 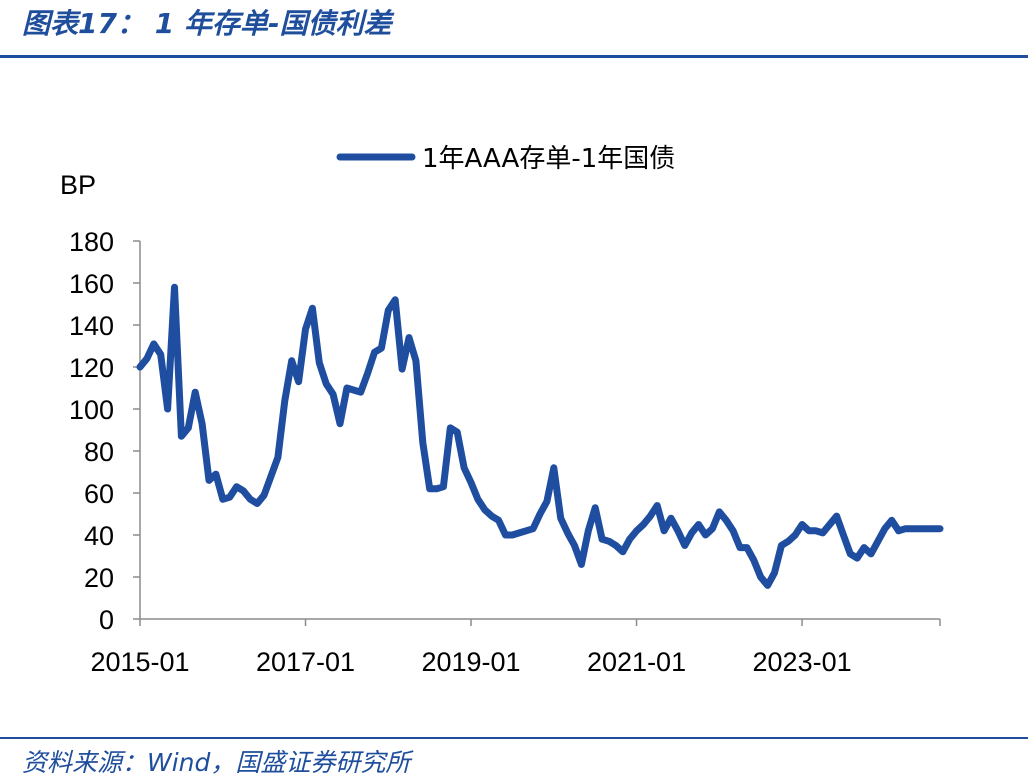 I want to click on legend: 1年AAA存单-1年国债, so click(x=505, y=159).